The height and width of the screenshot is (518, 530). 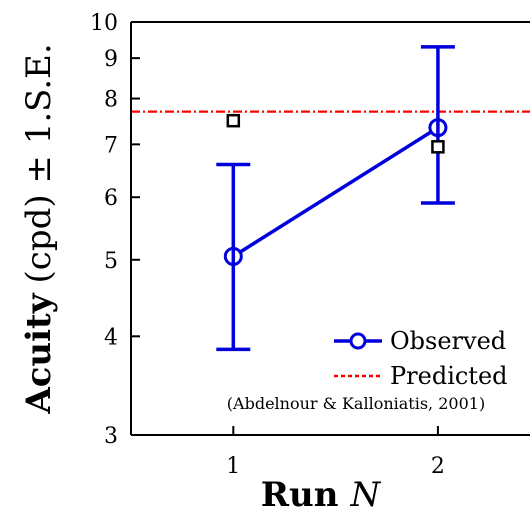 I want to click on y-axis-label: Acuity (cpd) ± 1.S.E., so click(x=39, y=228).